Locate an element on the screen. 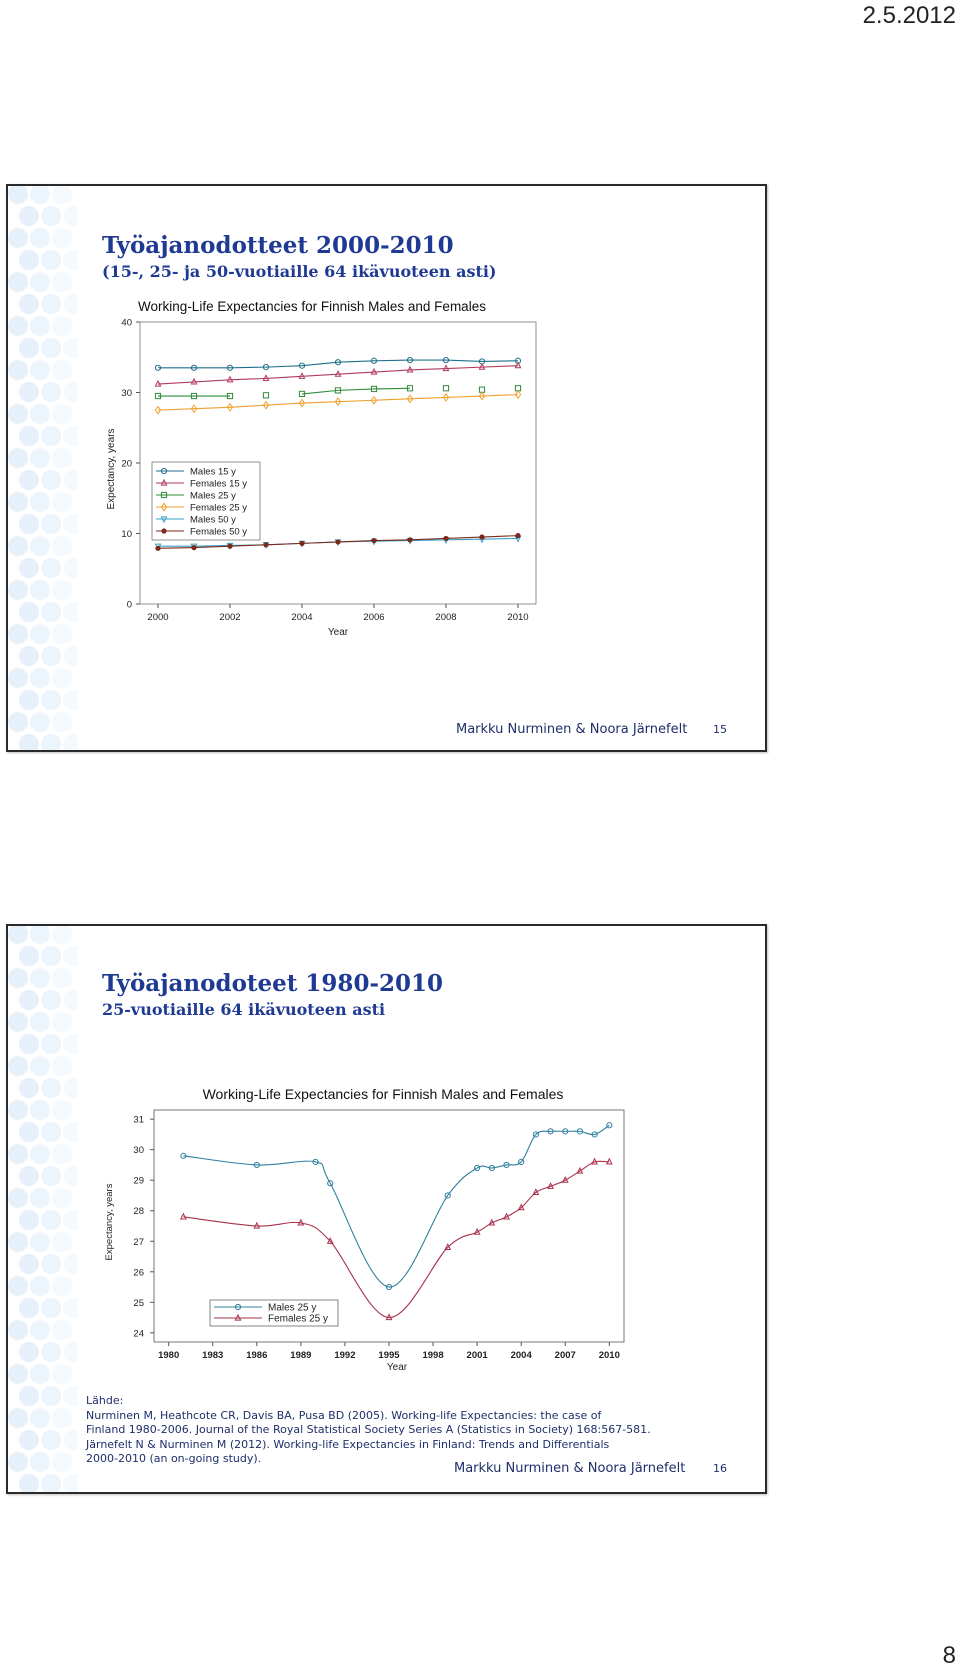 This screenshot has width=960, height=1676. x-tick-label: 1980 is located at coordinates (168, 1355).